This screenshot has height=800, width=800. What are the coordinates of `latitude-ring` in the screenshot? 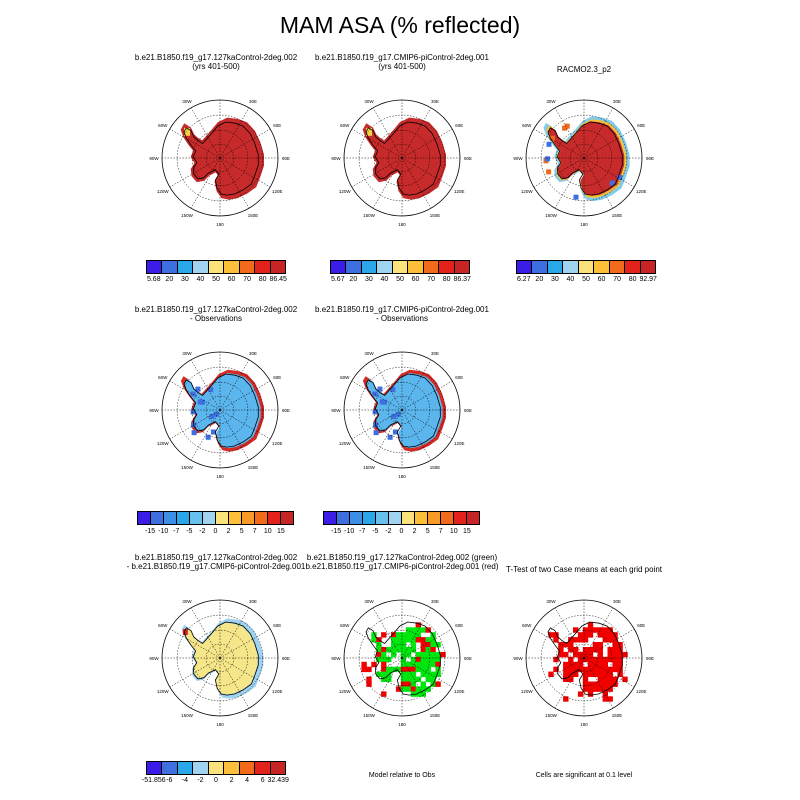 It's located at (584, 658).